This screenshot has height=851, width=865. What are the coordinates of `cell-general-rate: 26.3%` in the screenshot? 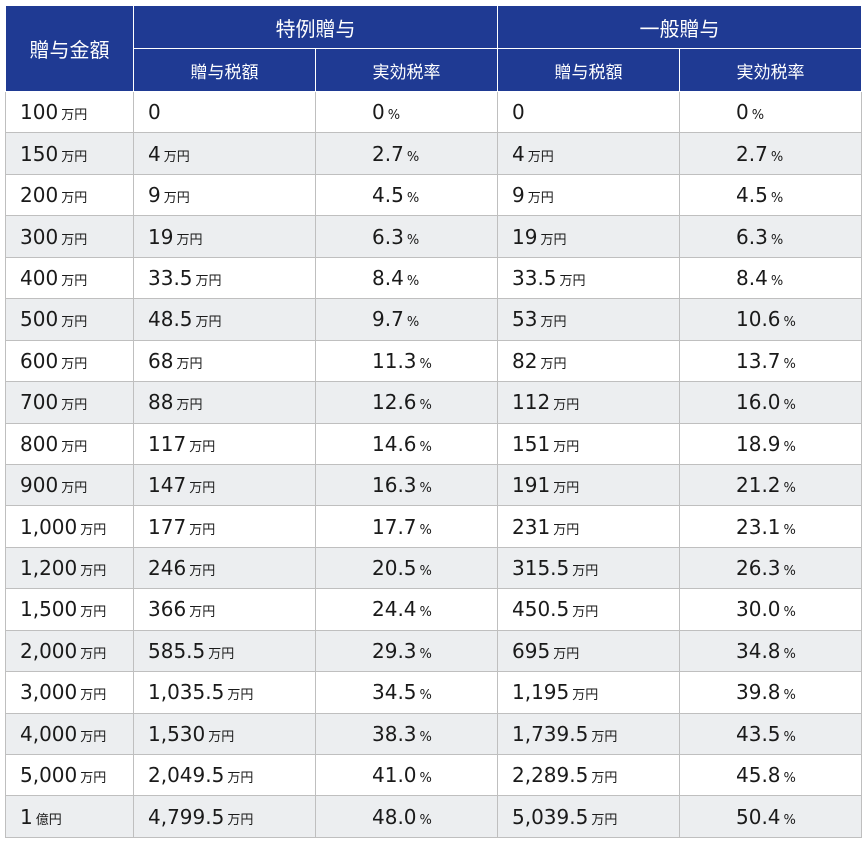 It's located at (770, 568).